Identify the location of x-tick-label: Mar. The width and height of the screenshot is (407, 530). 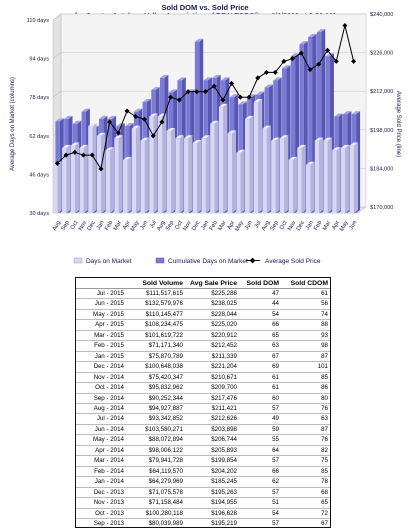
(327, 226).